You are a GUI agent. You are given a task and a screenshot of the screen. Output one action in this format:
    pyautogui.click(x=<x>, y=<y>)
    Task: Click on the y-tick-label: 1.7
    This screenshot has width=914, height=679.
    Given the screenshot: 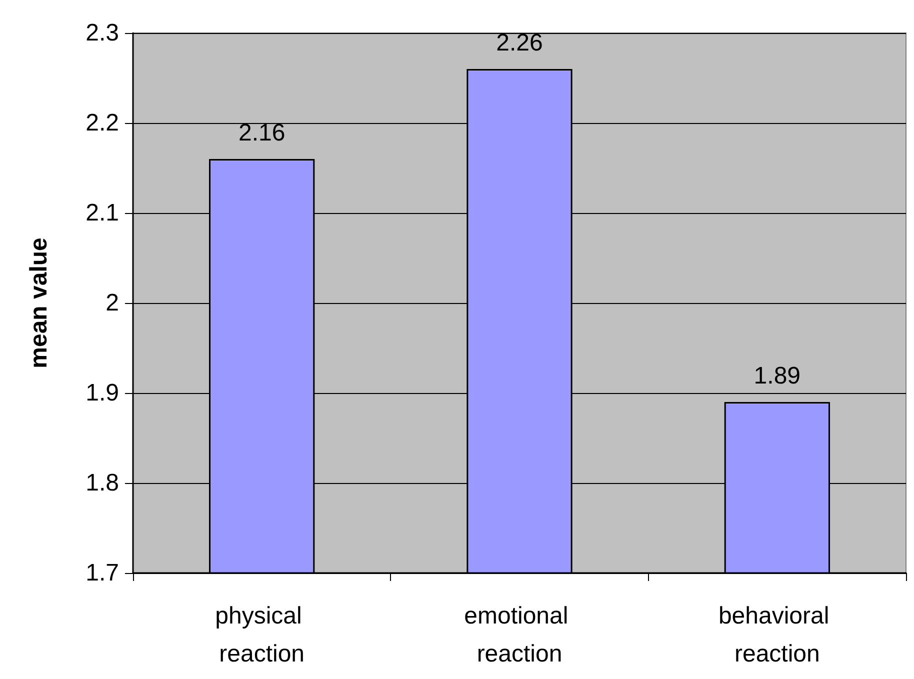 What is the action you would take?
    pyautogui.click(x=102, y=573)
    